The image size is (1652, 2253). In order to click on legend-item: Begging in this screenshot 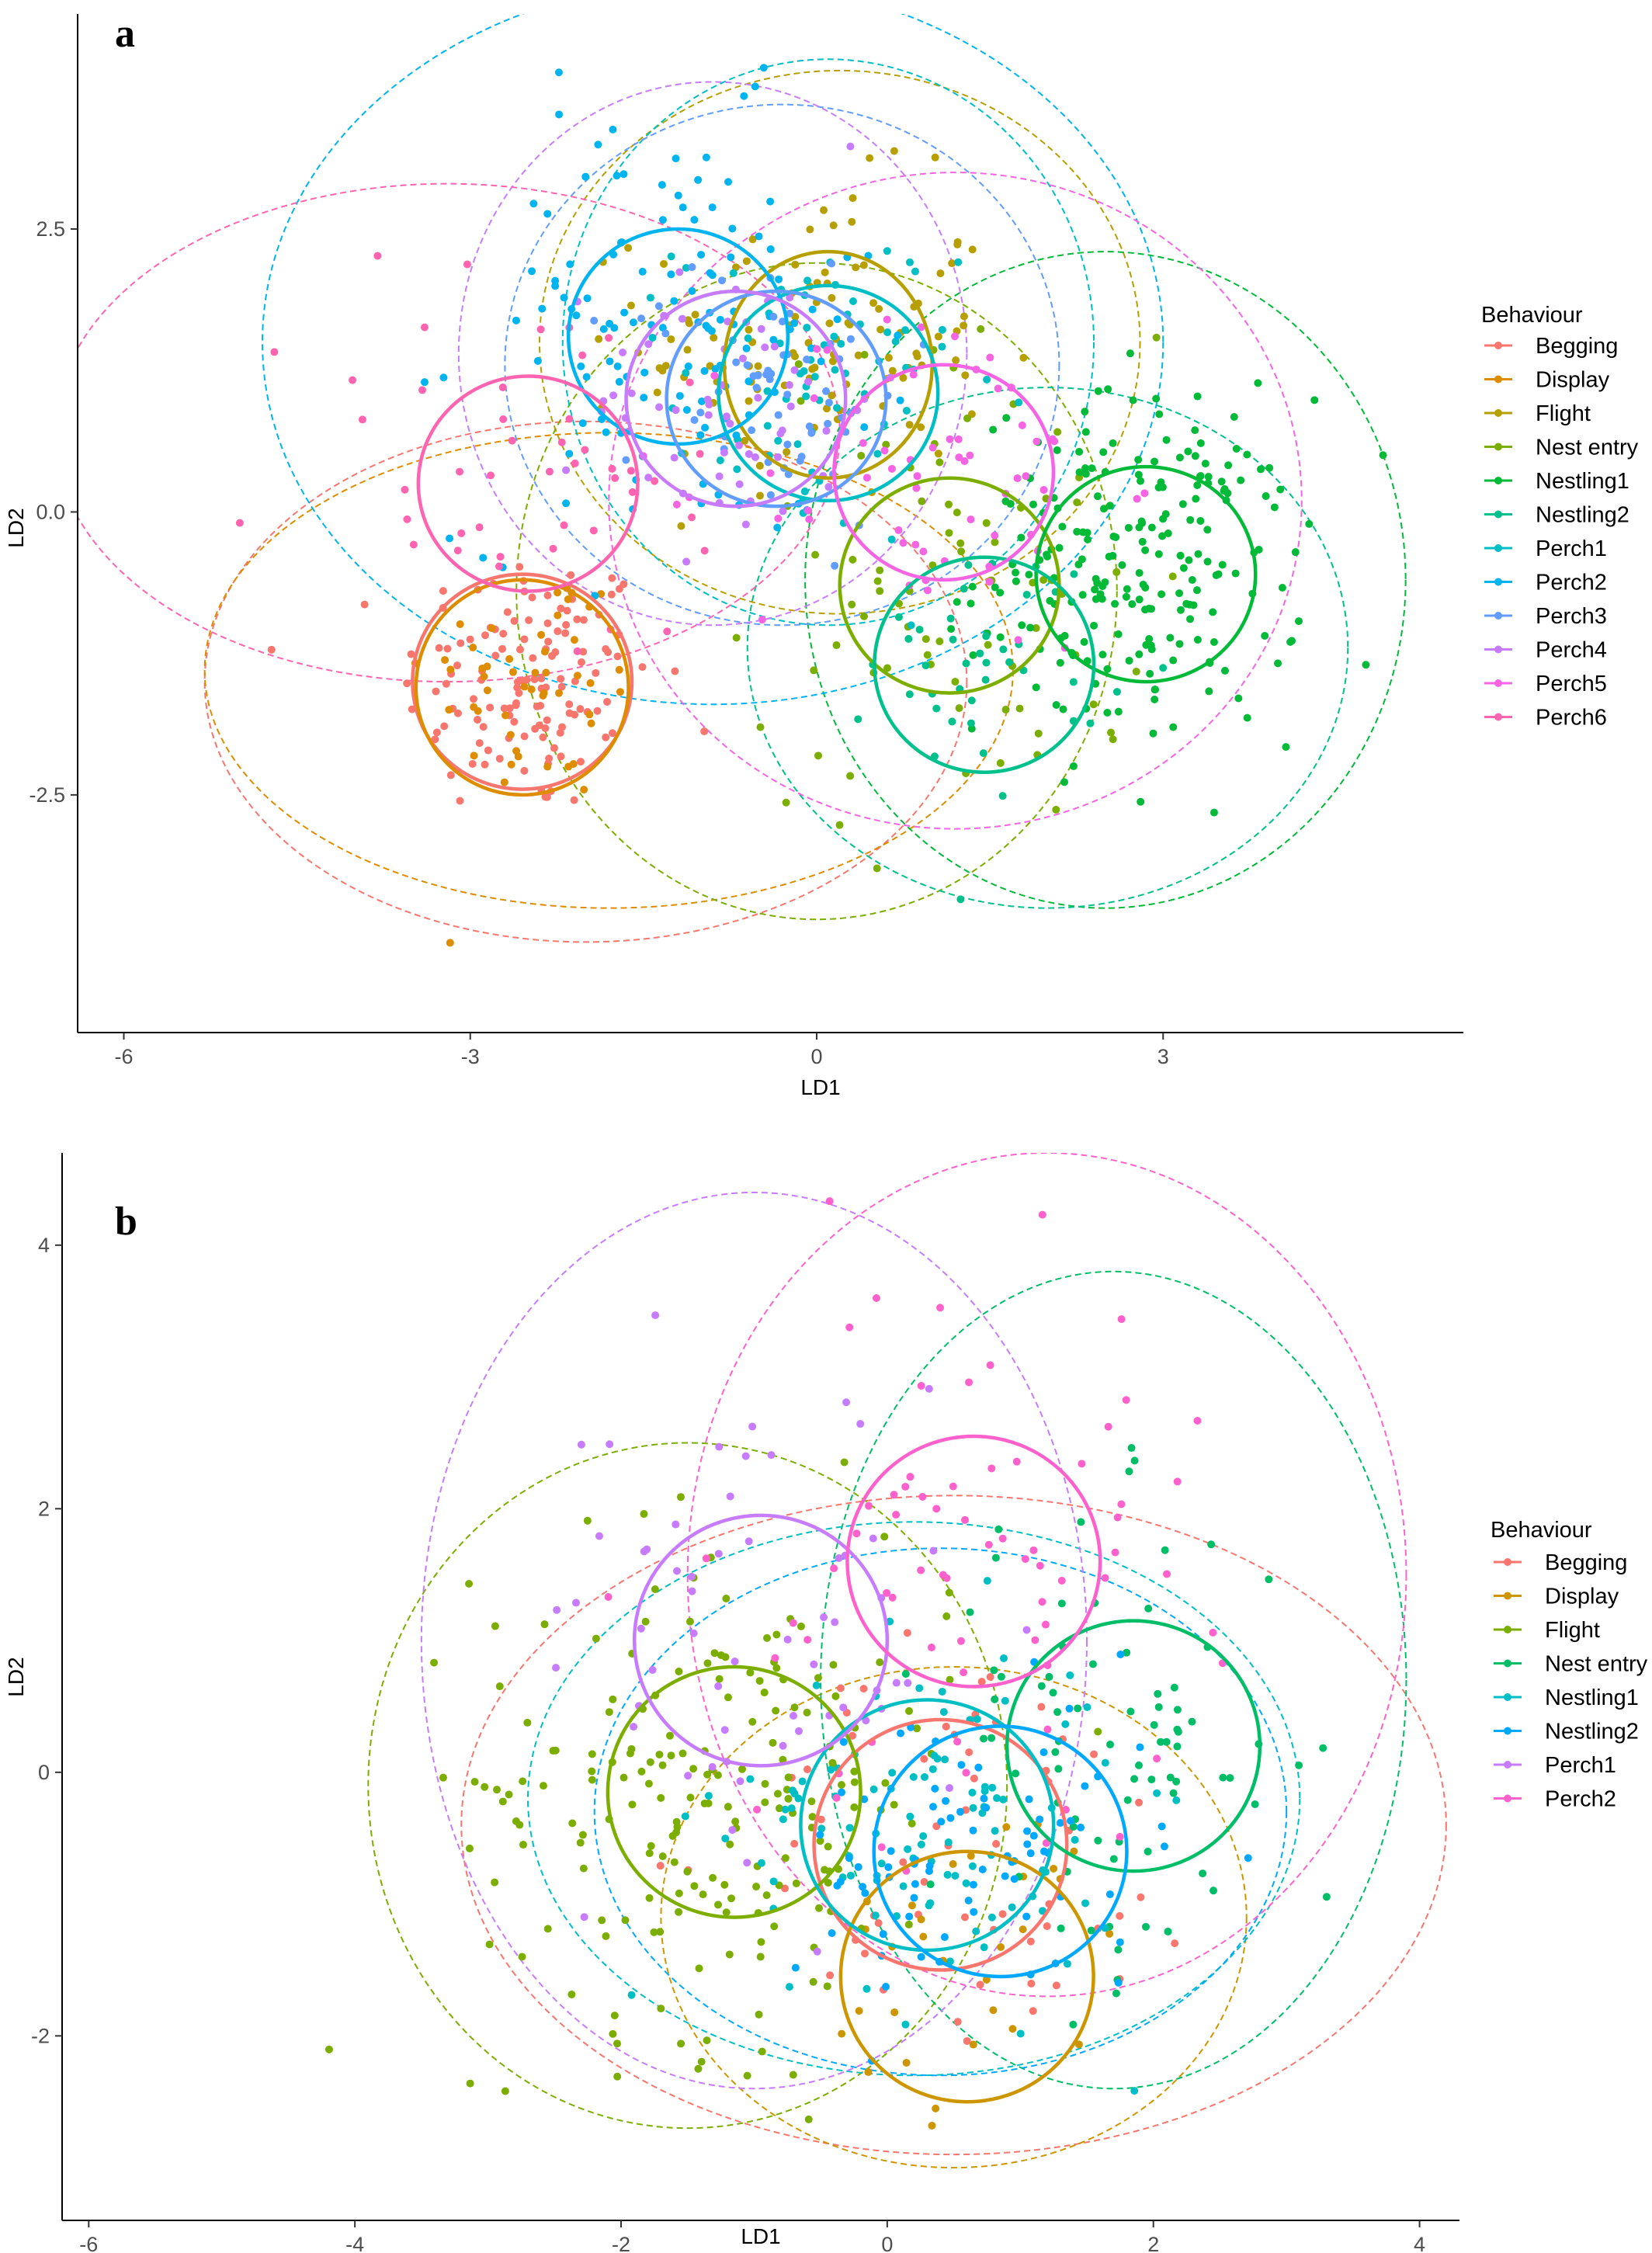, I will do `click(1551, 346)`.